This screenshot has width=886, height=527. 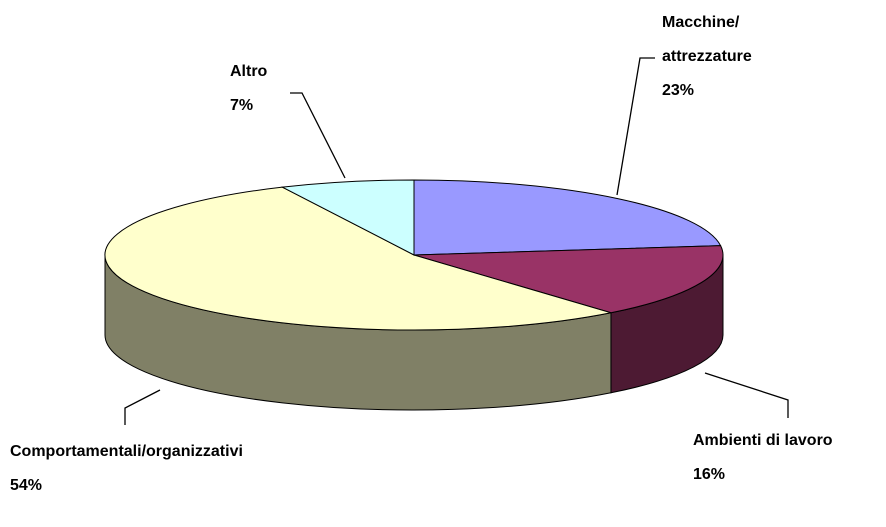 What do you see at coordinates (128, 469) in the screenshot?
I see `slice-label: Comportamentali/organizzativi 54%` at bounding box center [128, 469].